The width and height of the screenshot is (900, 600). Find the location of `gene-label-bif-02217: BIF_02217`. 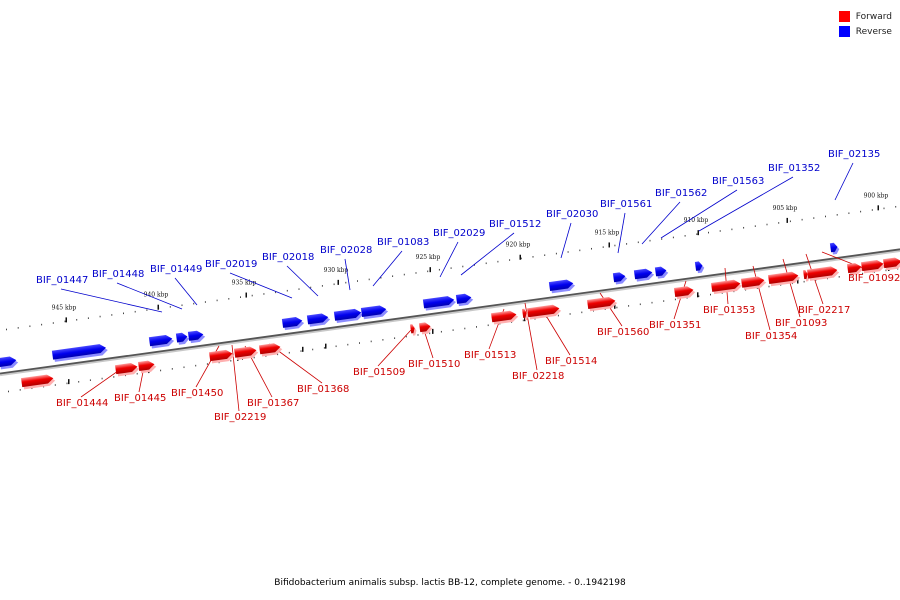

gene-label-bif-02217: BIF_02217 is located at coordinates (824, 310).